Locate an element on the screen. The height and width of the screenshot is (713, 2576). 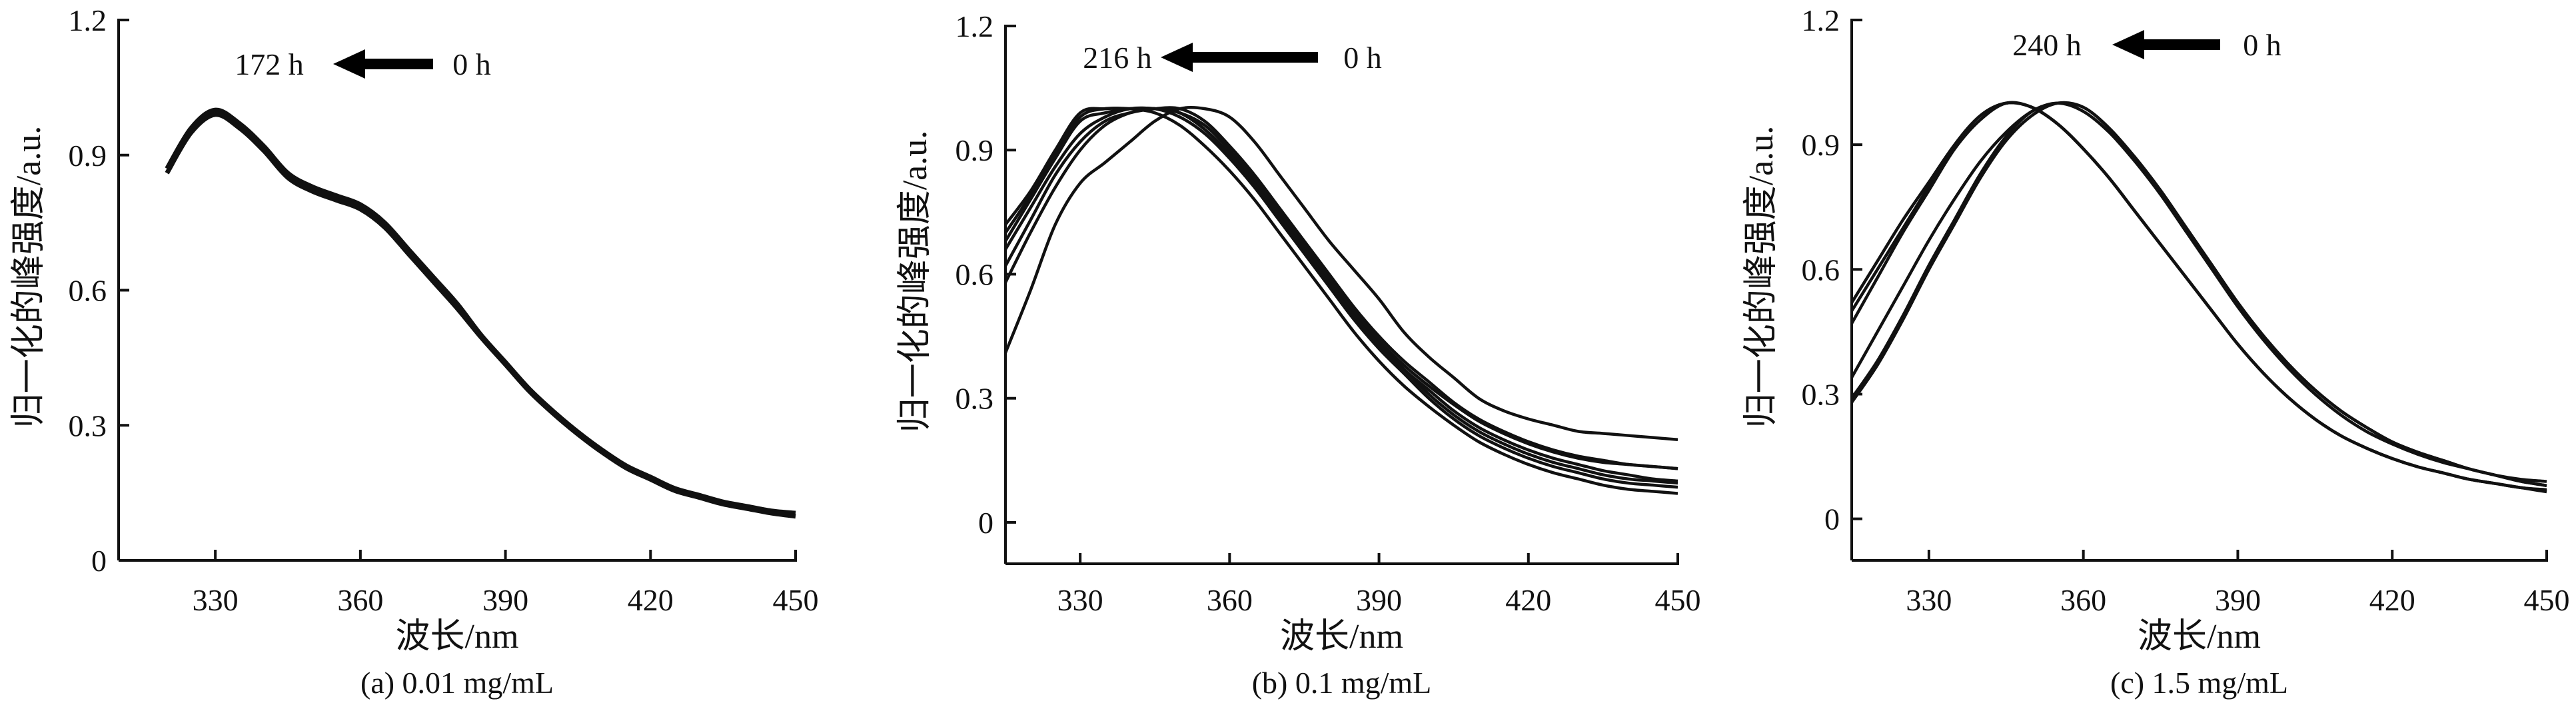
series-line-s5 is located at coordinates (1341, 288).